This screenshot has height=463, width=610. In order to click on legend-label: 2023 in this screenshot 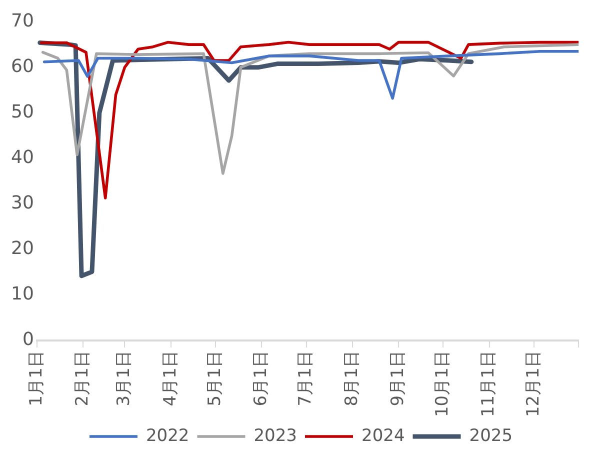, I will do `click(275, 436)`.